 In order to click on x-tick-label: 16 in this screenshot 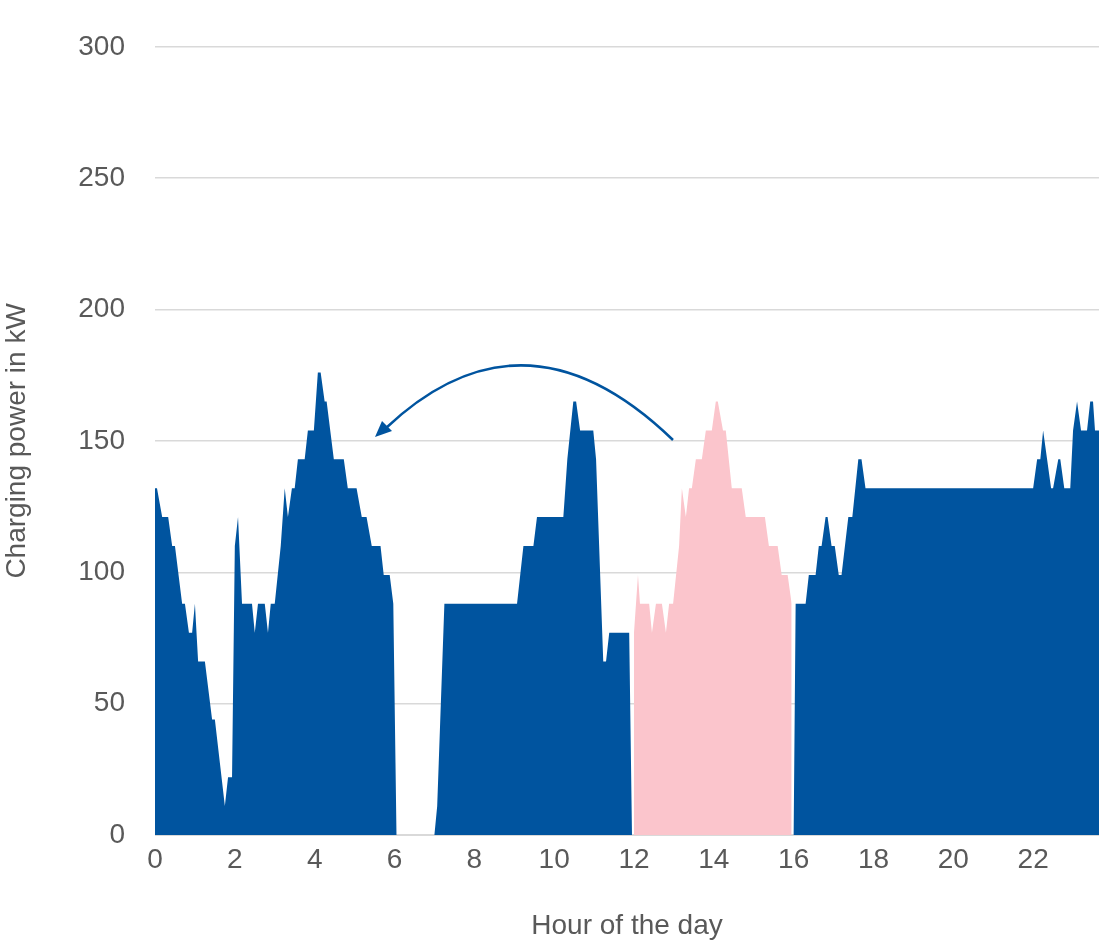, I will do `click(794, 858)`.